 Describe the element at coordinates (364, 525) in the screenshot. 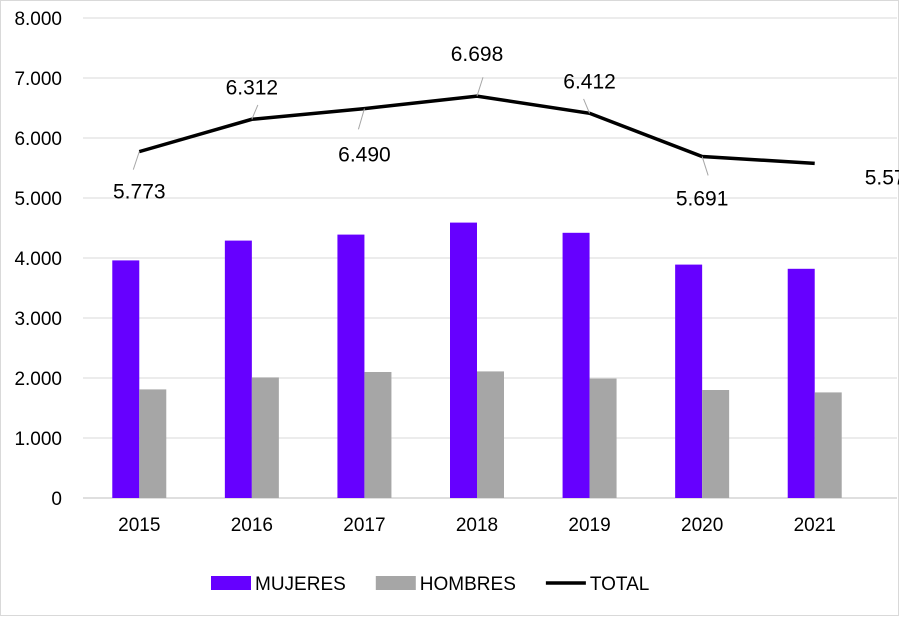

I see `x-tick-label: 2017` at that location.